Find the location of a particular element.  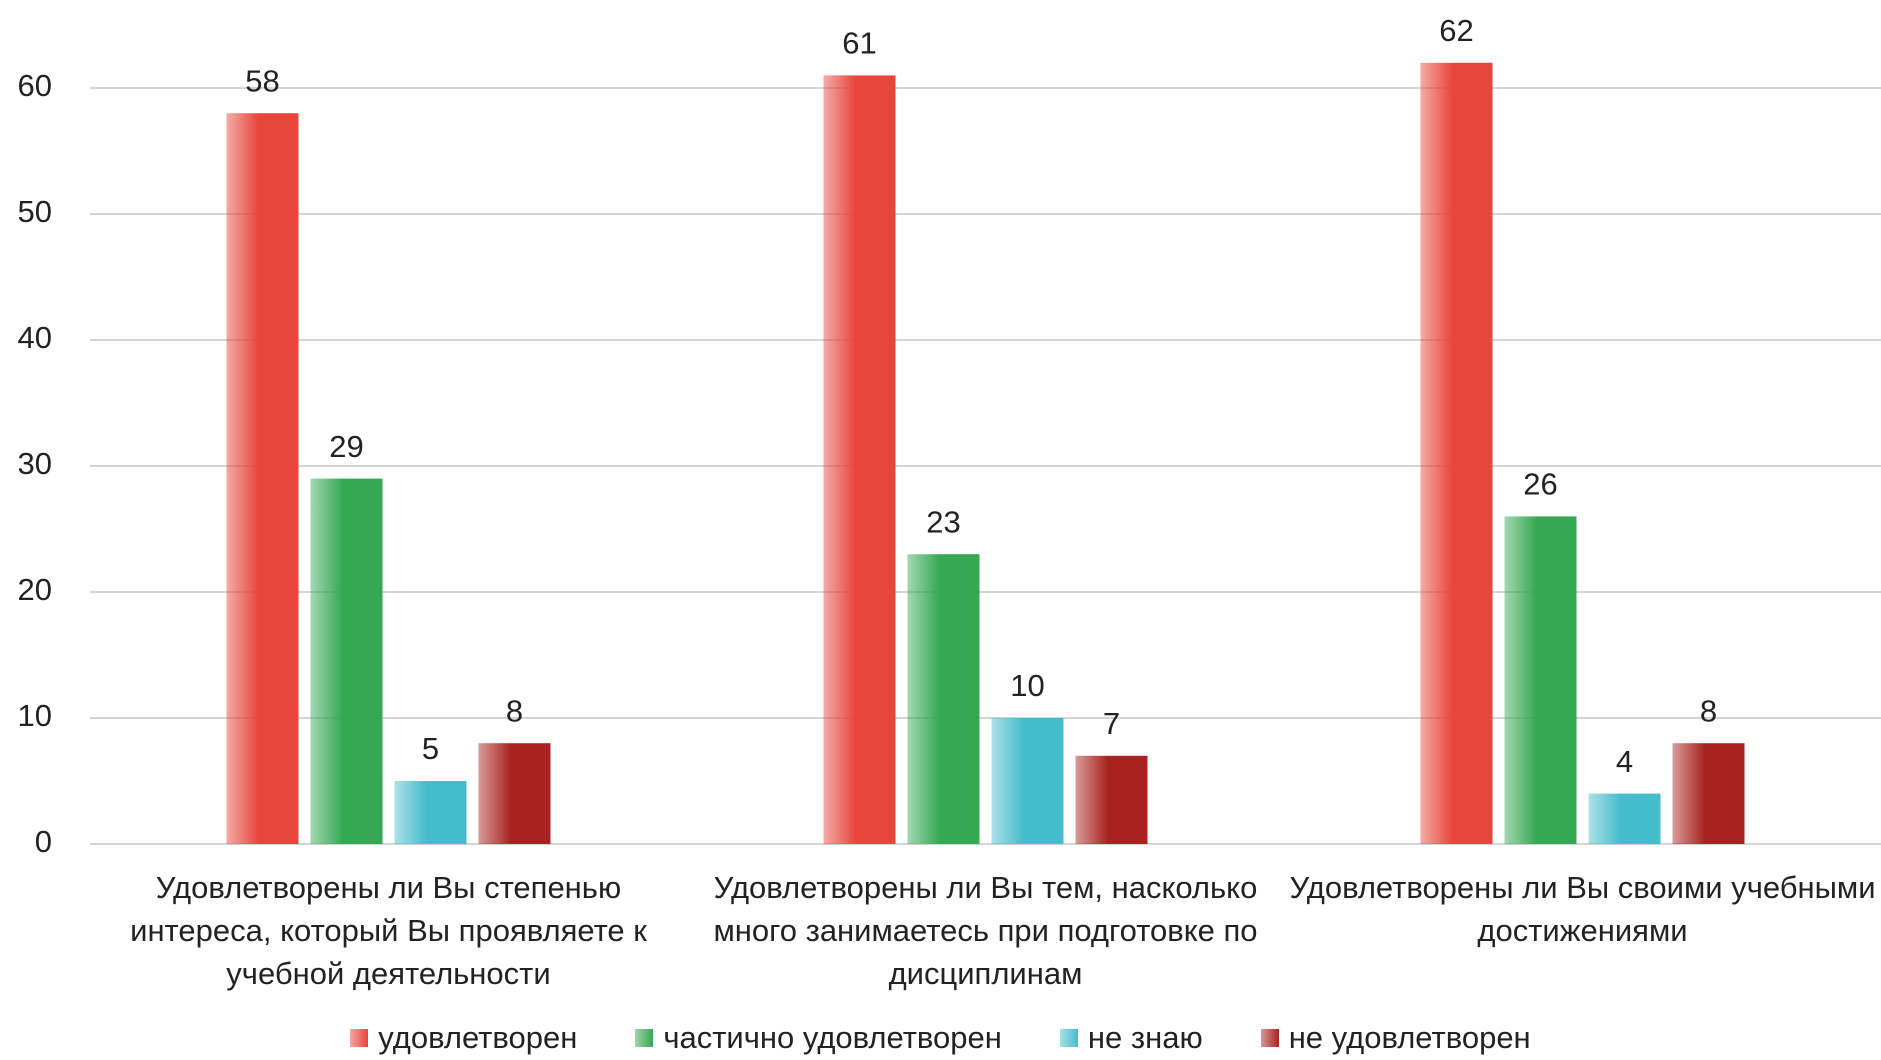

y-tick-label: 60 is located at coordinates (35, 85).